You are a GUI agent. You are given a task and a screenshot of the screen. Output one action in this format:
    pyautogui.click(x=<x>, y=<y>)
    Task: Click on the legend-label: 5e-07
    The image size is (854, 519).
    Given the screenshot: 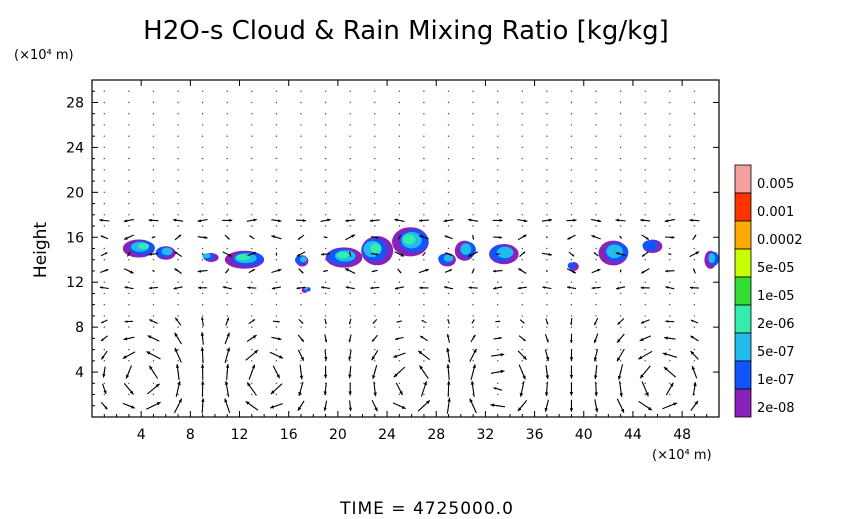 What is the action you would take?
    pyautogui.click(x=776, y=352)
    